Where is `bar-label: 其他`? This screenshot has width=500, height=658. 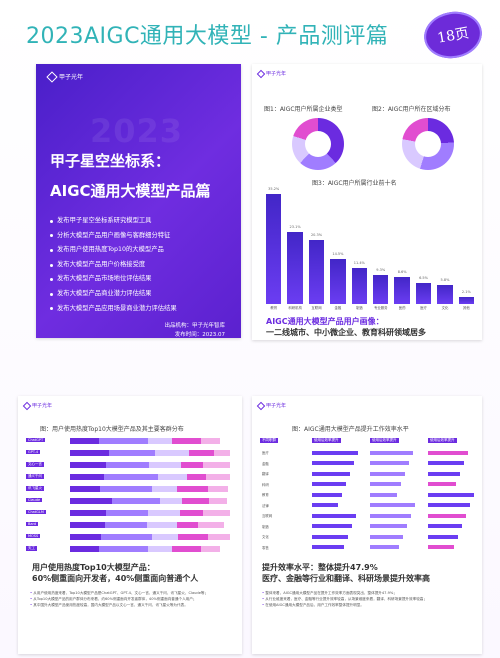 bar-label: 其他 is located at coordinates (466, 308).